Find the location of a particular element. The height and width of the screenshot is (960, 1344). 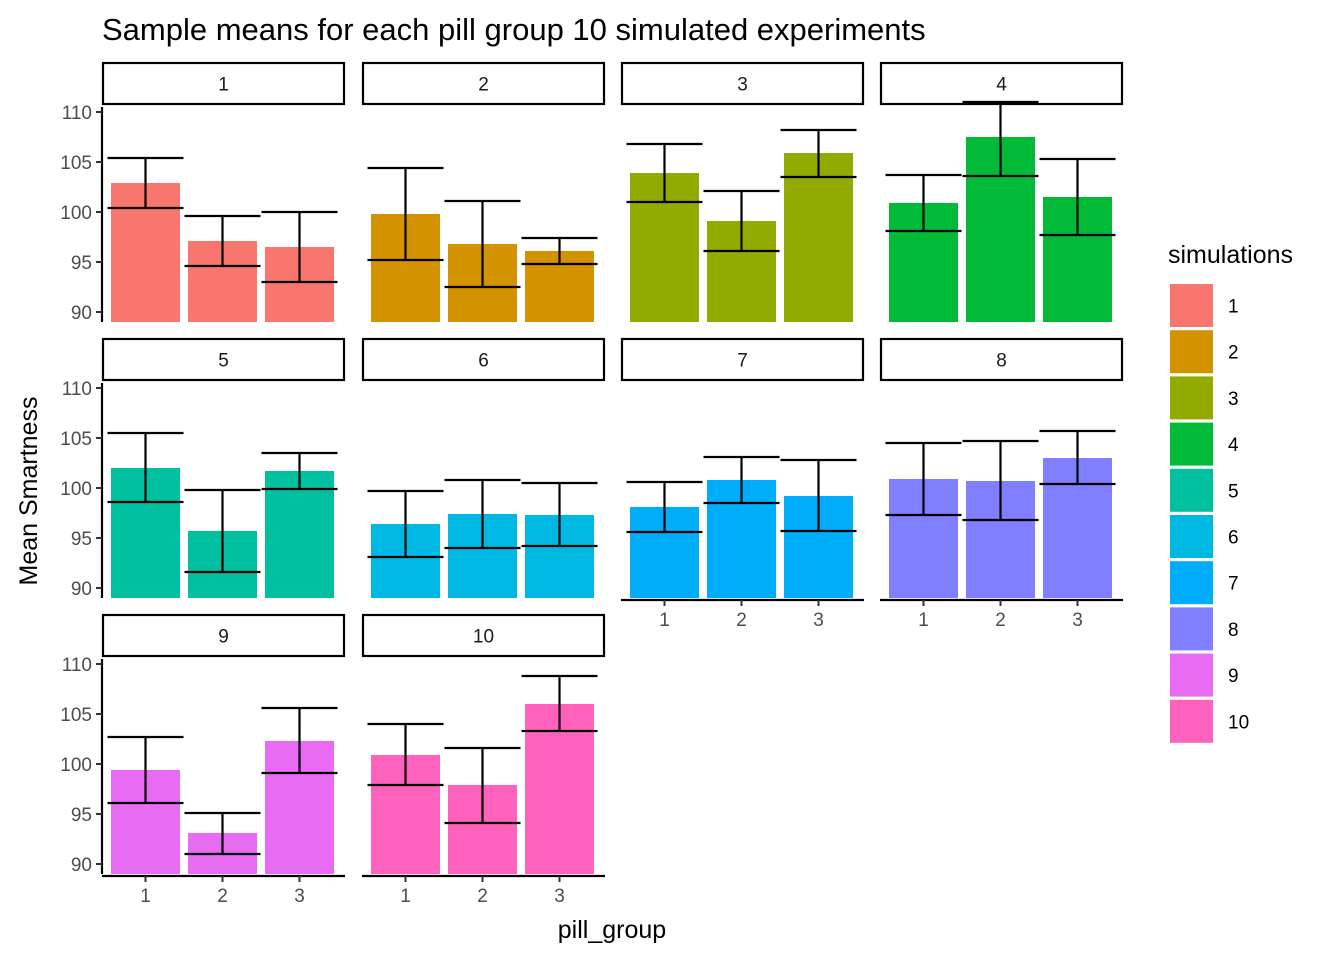

facet-strip-label: 5 is located at coordinates (223, 361).